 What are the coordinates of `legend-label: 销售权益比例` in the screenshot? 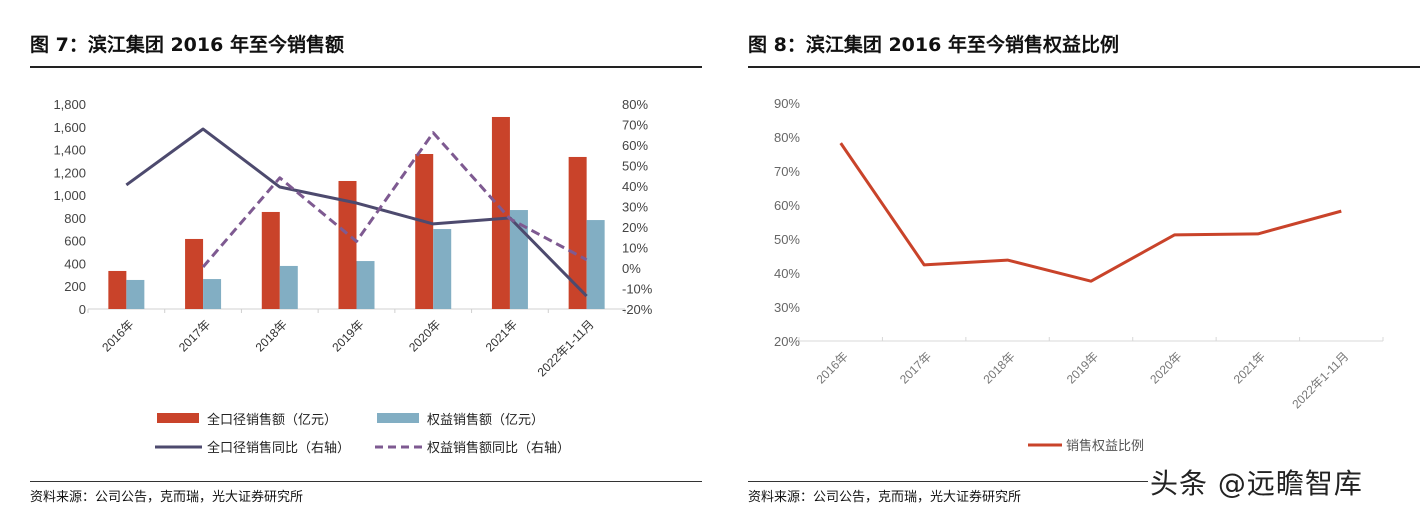 It's located at (1105, 445).